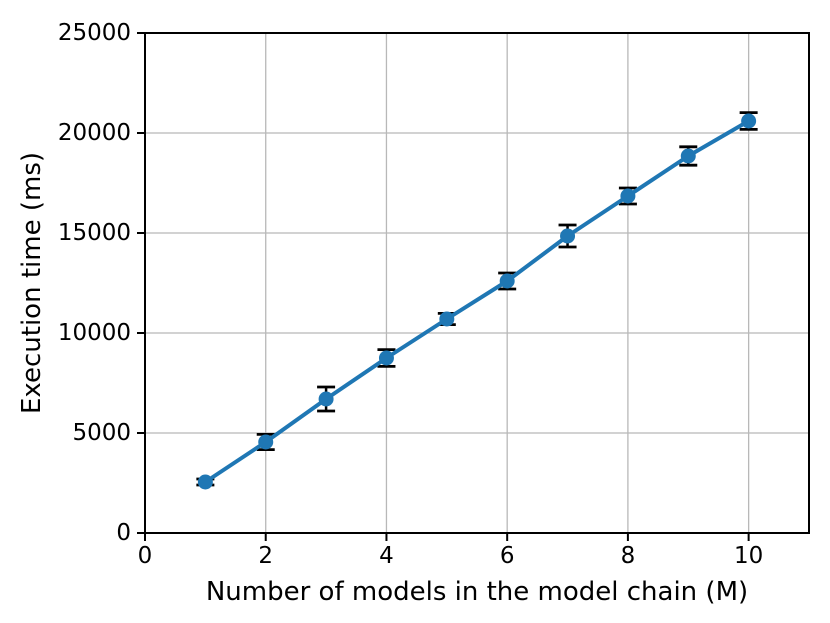  What do you see at coordinates (477, 592) in the screenshot?
I see `x-axis-label: Number of models in the model chain (M)` at bounding box center [477, 592].